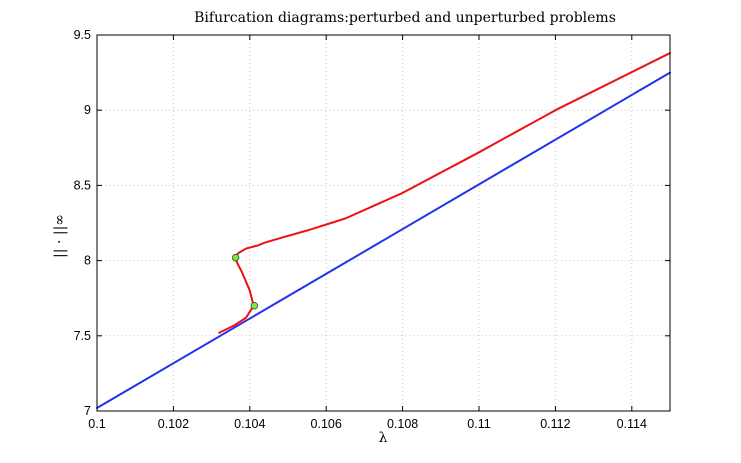  What do you see at coordinates (555, 424) in the screenshot?
I see `x-tick-label: 0.112` at bounding box center [555, 424].